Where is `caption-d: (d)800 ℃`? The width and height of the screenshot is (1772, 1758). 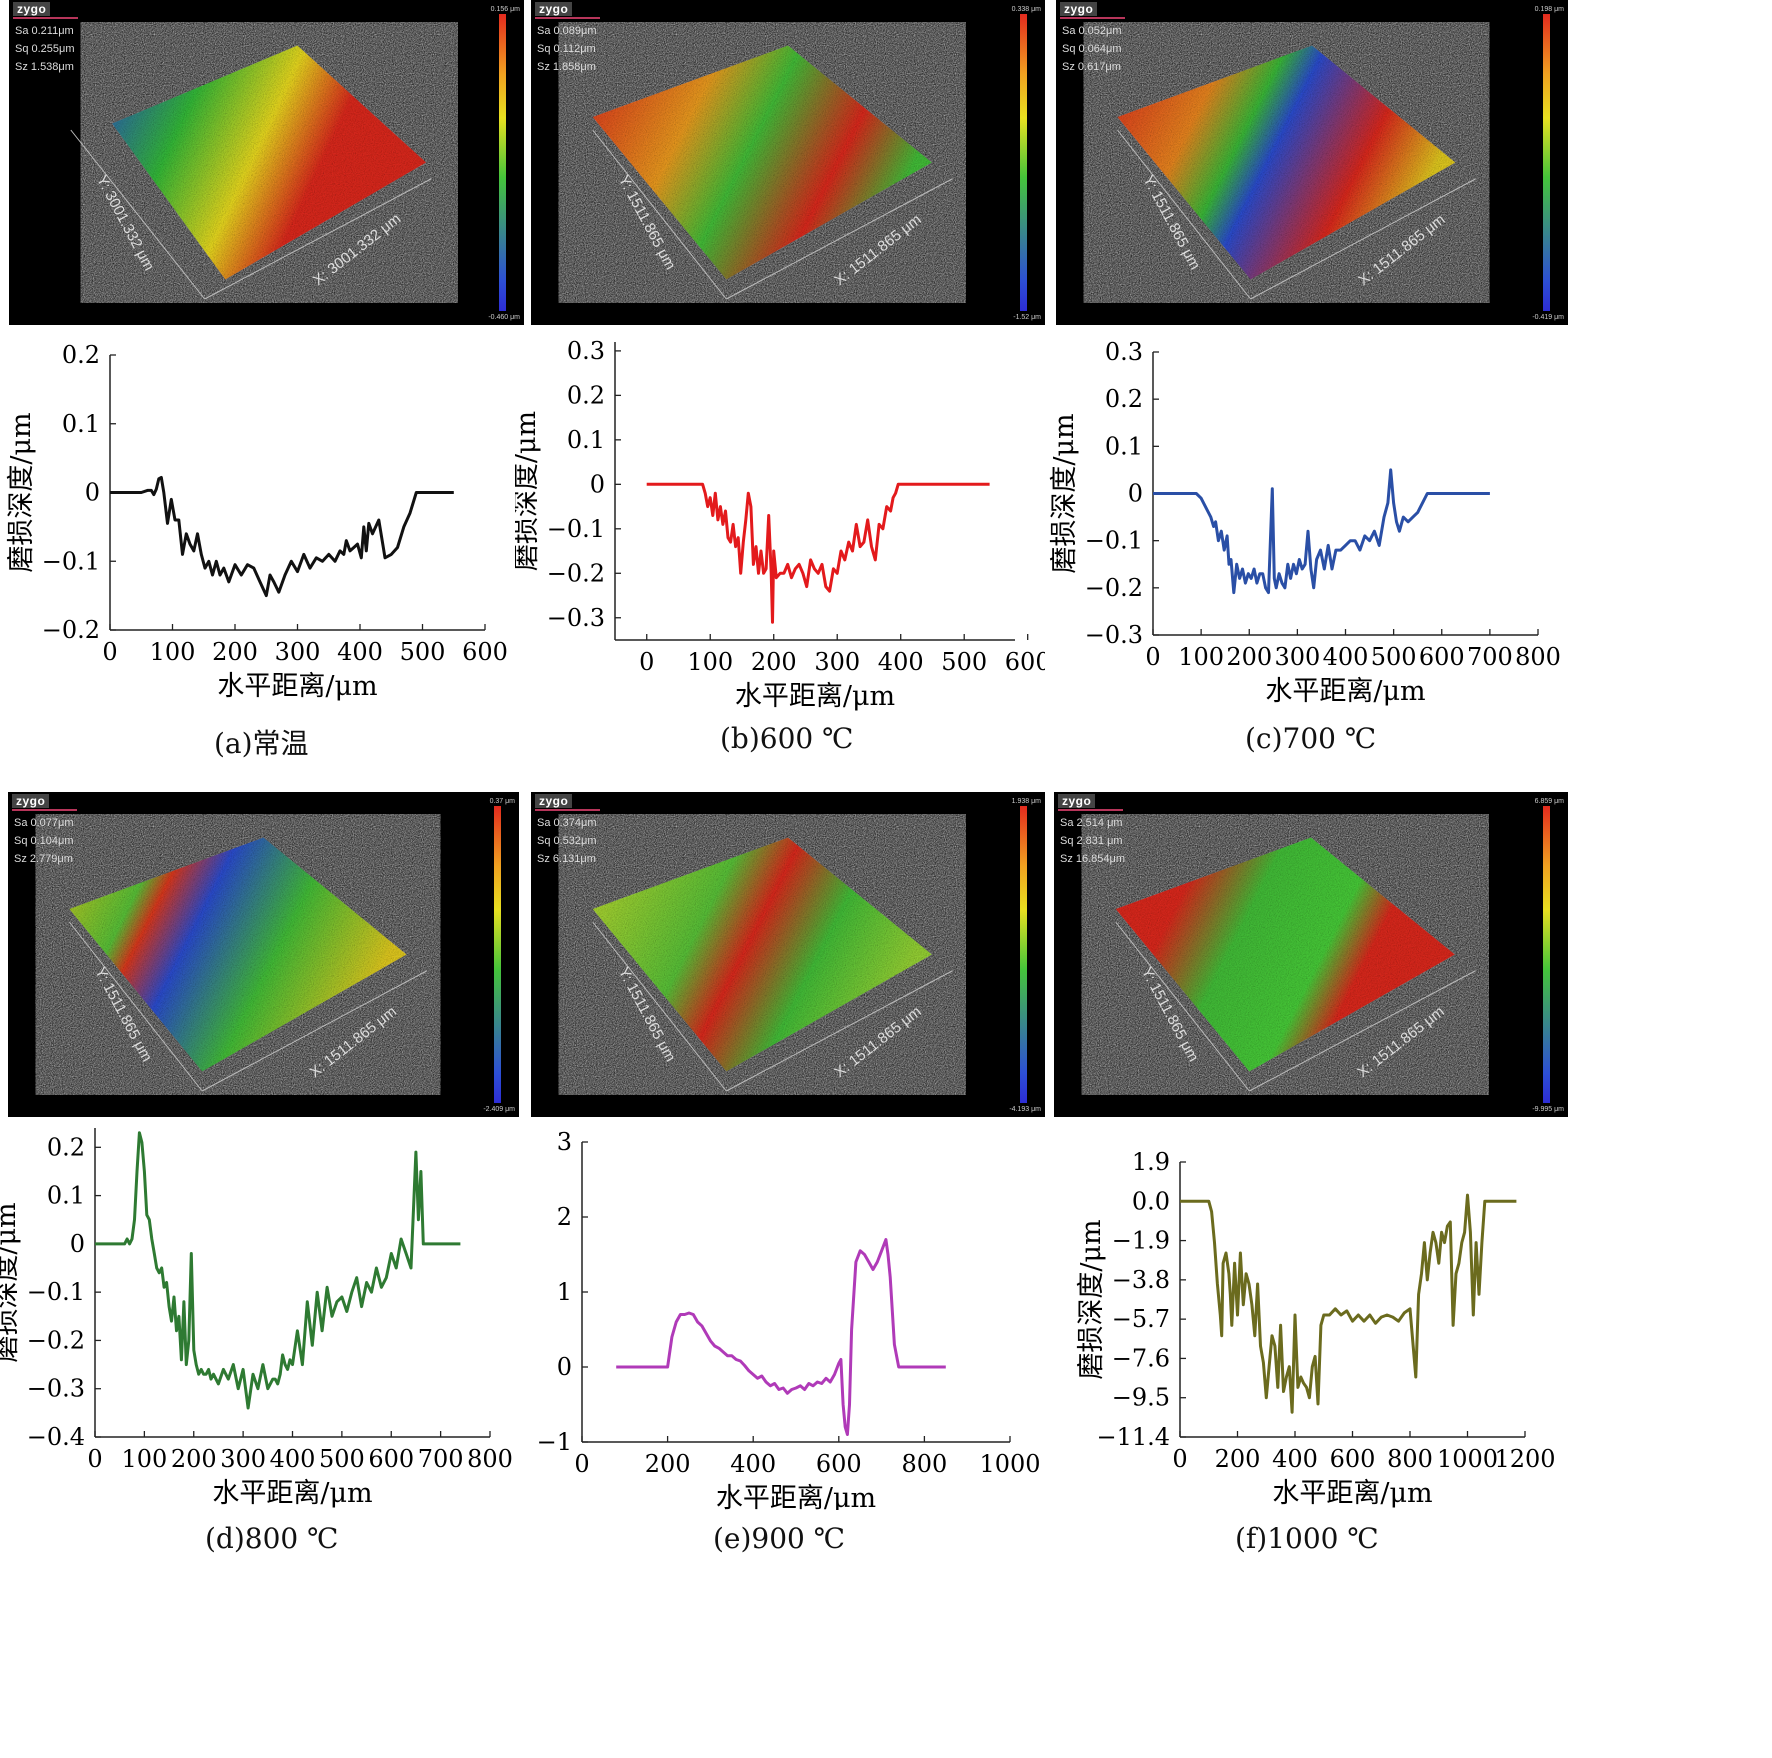 caption-d: (d)800 ℃ is located at coordinates (272, 1538).